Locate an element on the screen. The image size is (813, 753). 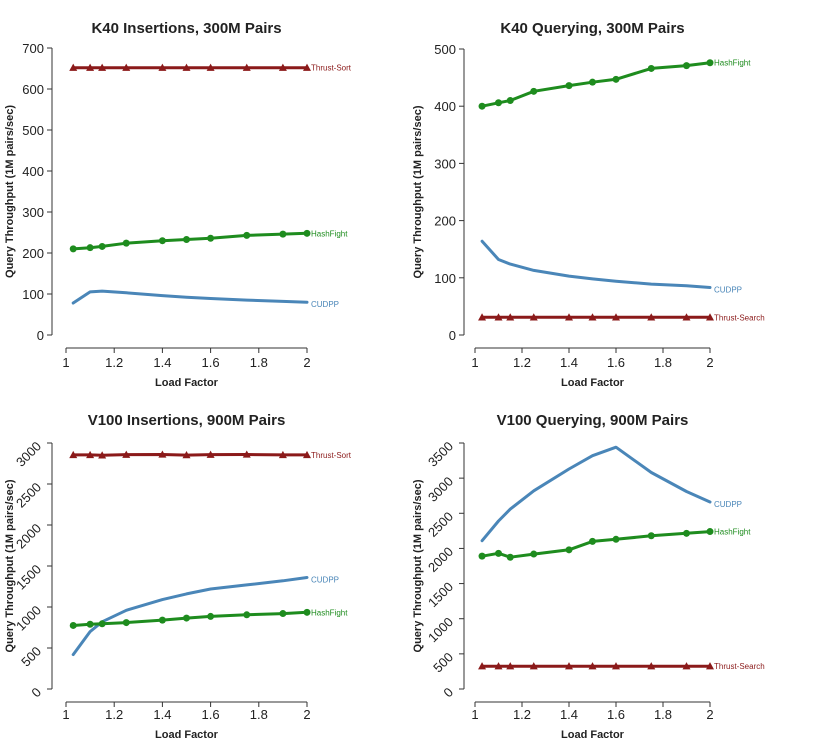
series-thrust-sort: Thrust-Sort is located at coordinates (210, 455).